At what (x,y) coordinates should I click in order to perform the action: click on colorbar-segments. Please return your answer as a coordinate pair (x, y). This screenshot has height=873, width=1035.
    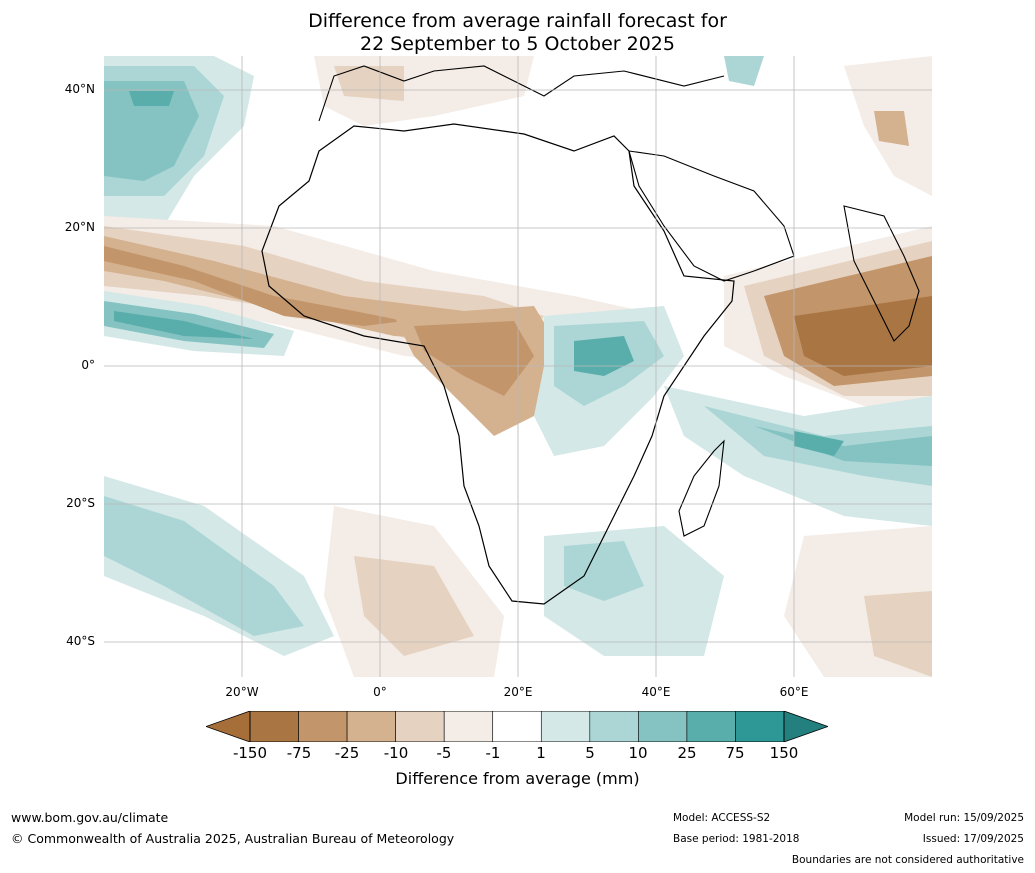
    Looking at the image, I should click on (517, 726).